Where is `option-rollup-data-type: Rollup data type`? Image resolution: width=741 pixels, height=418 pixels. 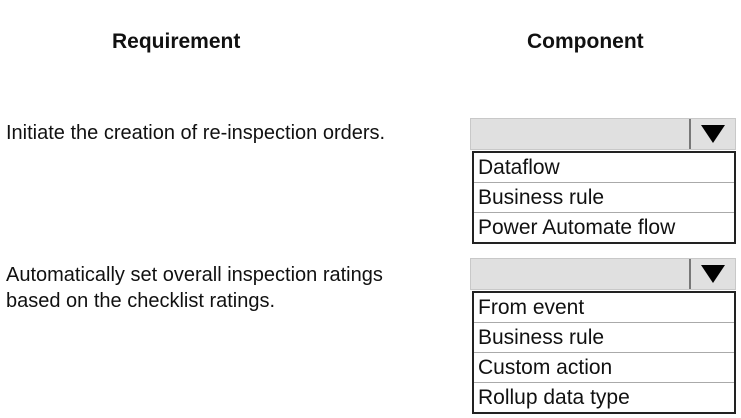
option-rollup-data-type: Rollup data type is located at coordinates (554, 397).